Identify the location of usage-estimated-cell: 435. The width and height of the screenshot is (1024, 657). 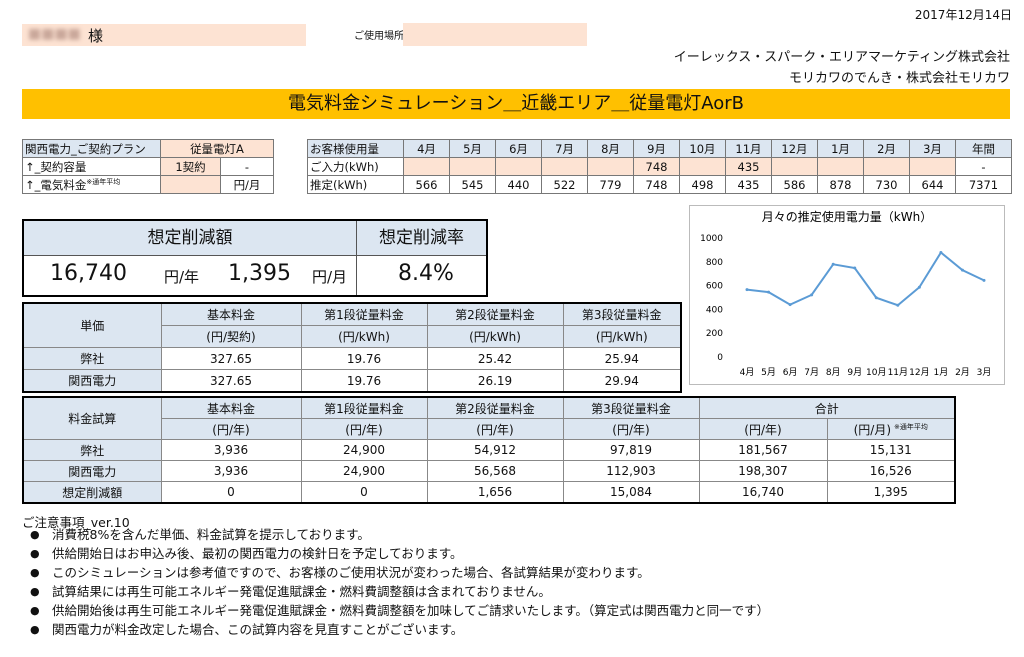
(748, 184).